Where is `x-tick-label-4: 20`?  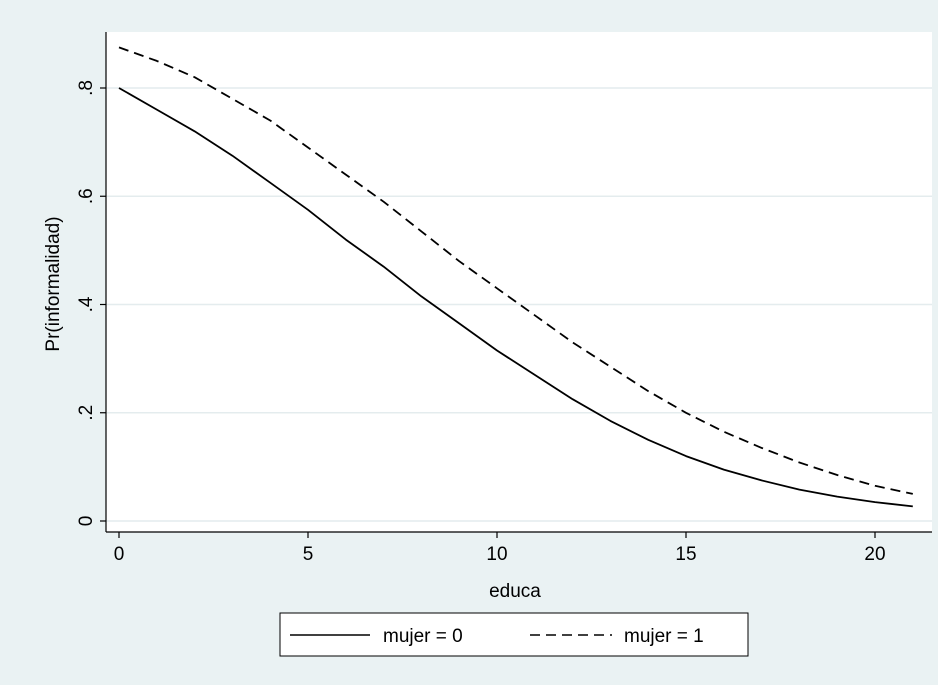
x-tick-label-4: 20 is located at coordinates (874, 554).